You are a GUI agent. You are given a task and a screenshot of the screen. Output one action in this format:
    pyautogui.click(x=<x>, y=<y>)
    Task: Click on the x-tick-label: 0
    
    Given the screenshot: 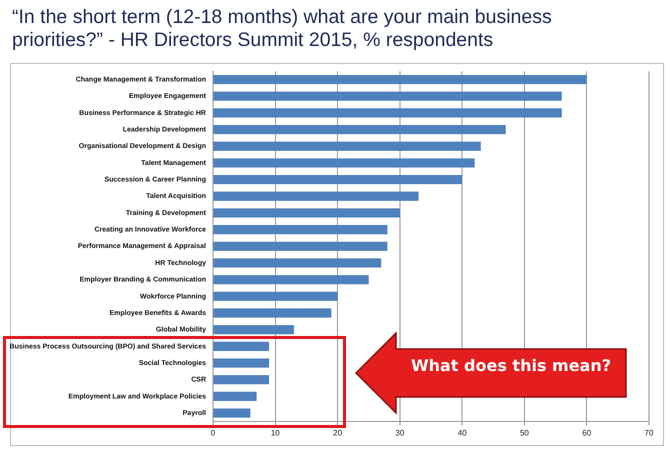 What is the action you would take?
    pyautogui.click(x=213, y=433)
    